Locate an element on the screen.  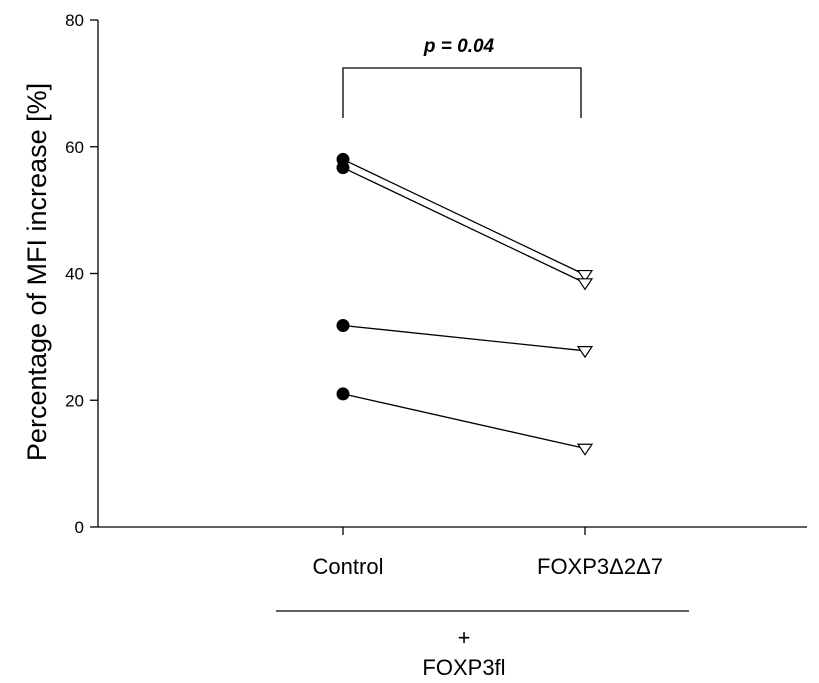
significance-bracket is located at coordinates (462, 92).